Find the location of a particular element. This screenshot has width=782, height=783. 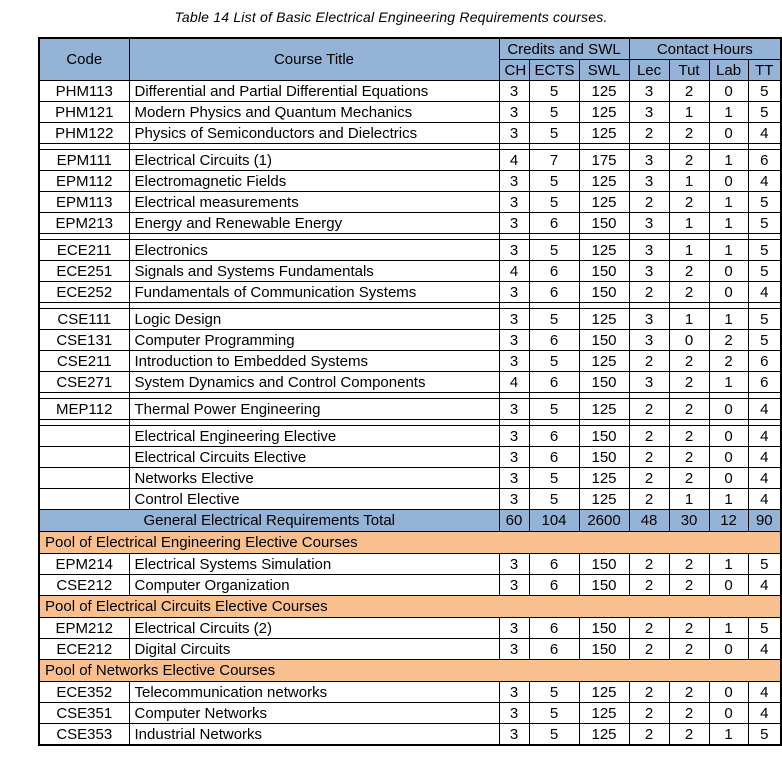

course-title-cell: Electrical Circuits Elective is located at coordinates (314, 457).